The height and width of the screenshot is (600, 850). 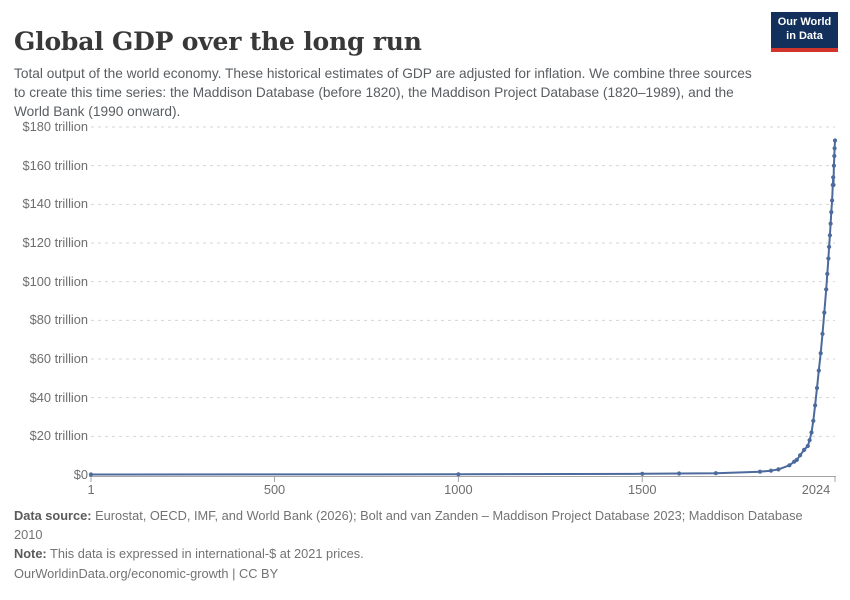 I want to click on x-axis-label: 1000, so click(x=458, y=489).